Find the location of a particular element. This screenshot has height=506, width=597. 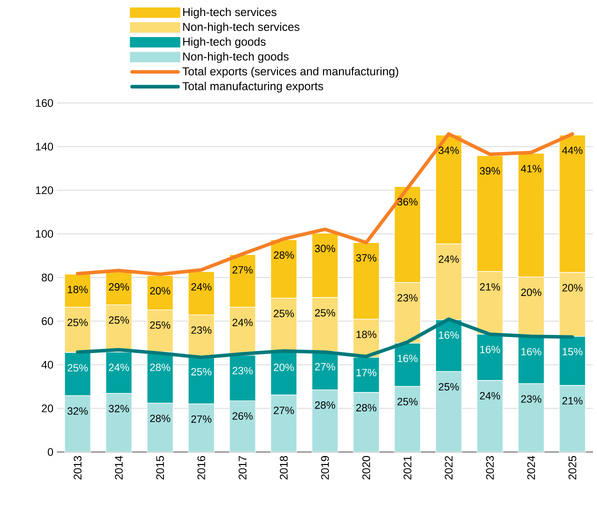

legend-label: High-tech goods is located at coordinates (224, 42).